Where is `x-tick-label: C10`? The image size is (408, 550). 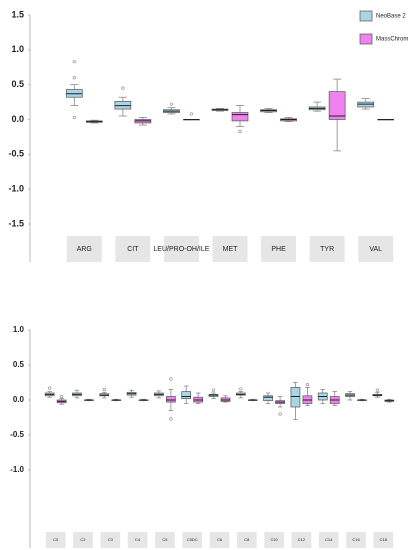
x-tick-label: C10 is located at coordinates (274, 539).